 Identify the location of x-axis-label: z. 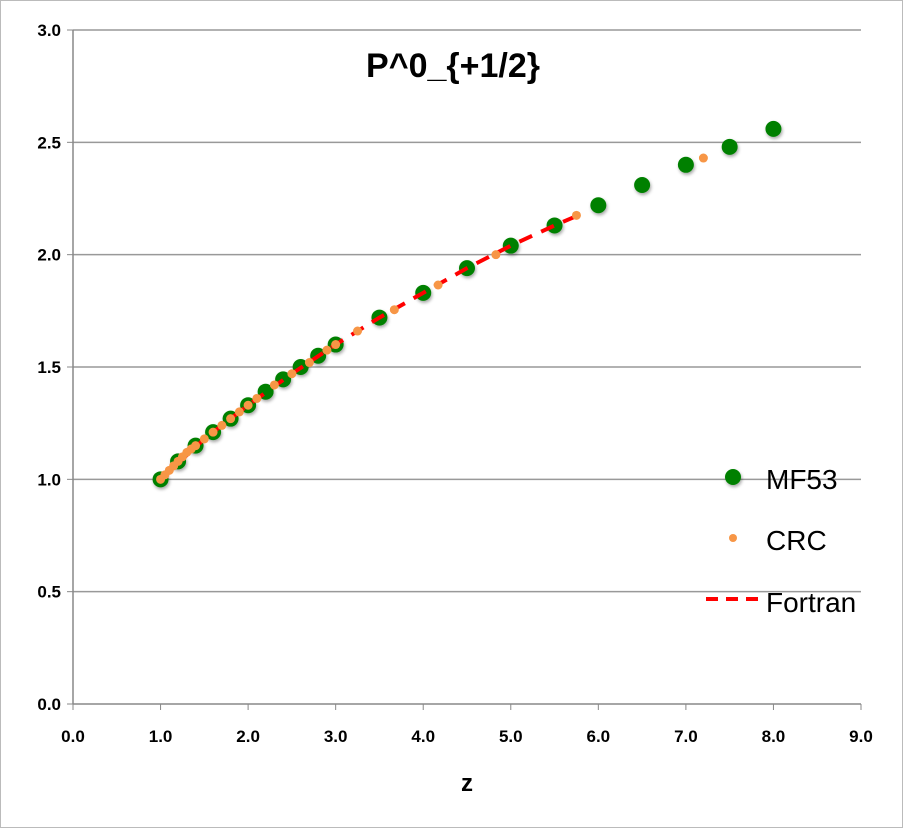
(467, 783).